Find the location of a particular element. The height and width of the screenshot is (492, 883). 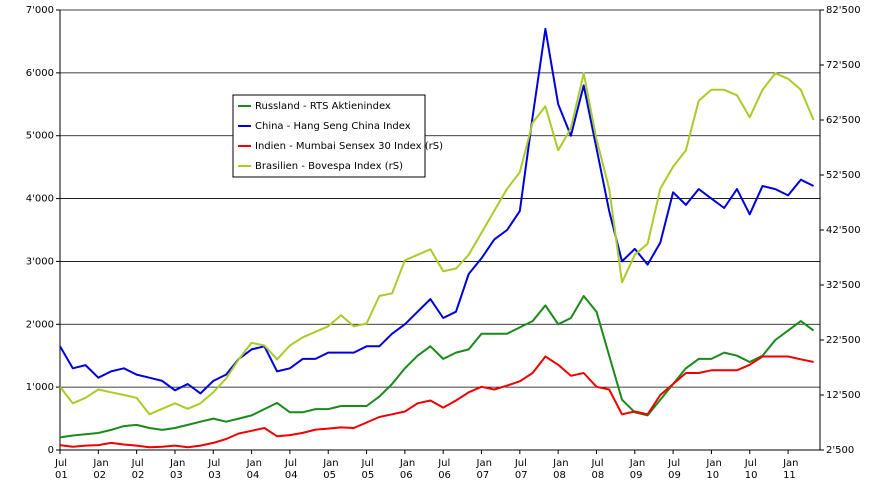

x-tick-label: Jan 11 is located at coordinates (791, 469).